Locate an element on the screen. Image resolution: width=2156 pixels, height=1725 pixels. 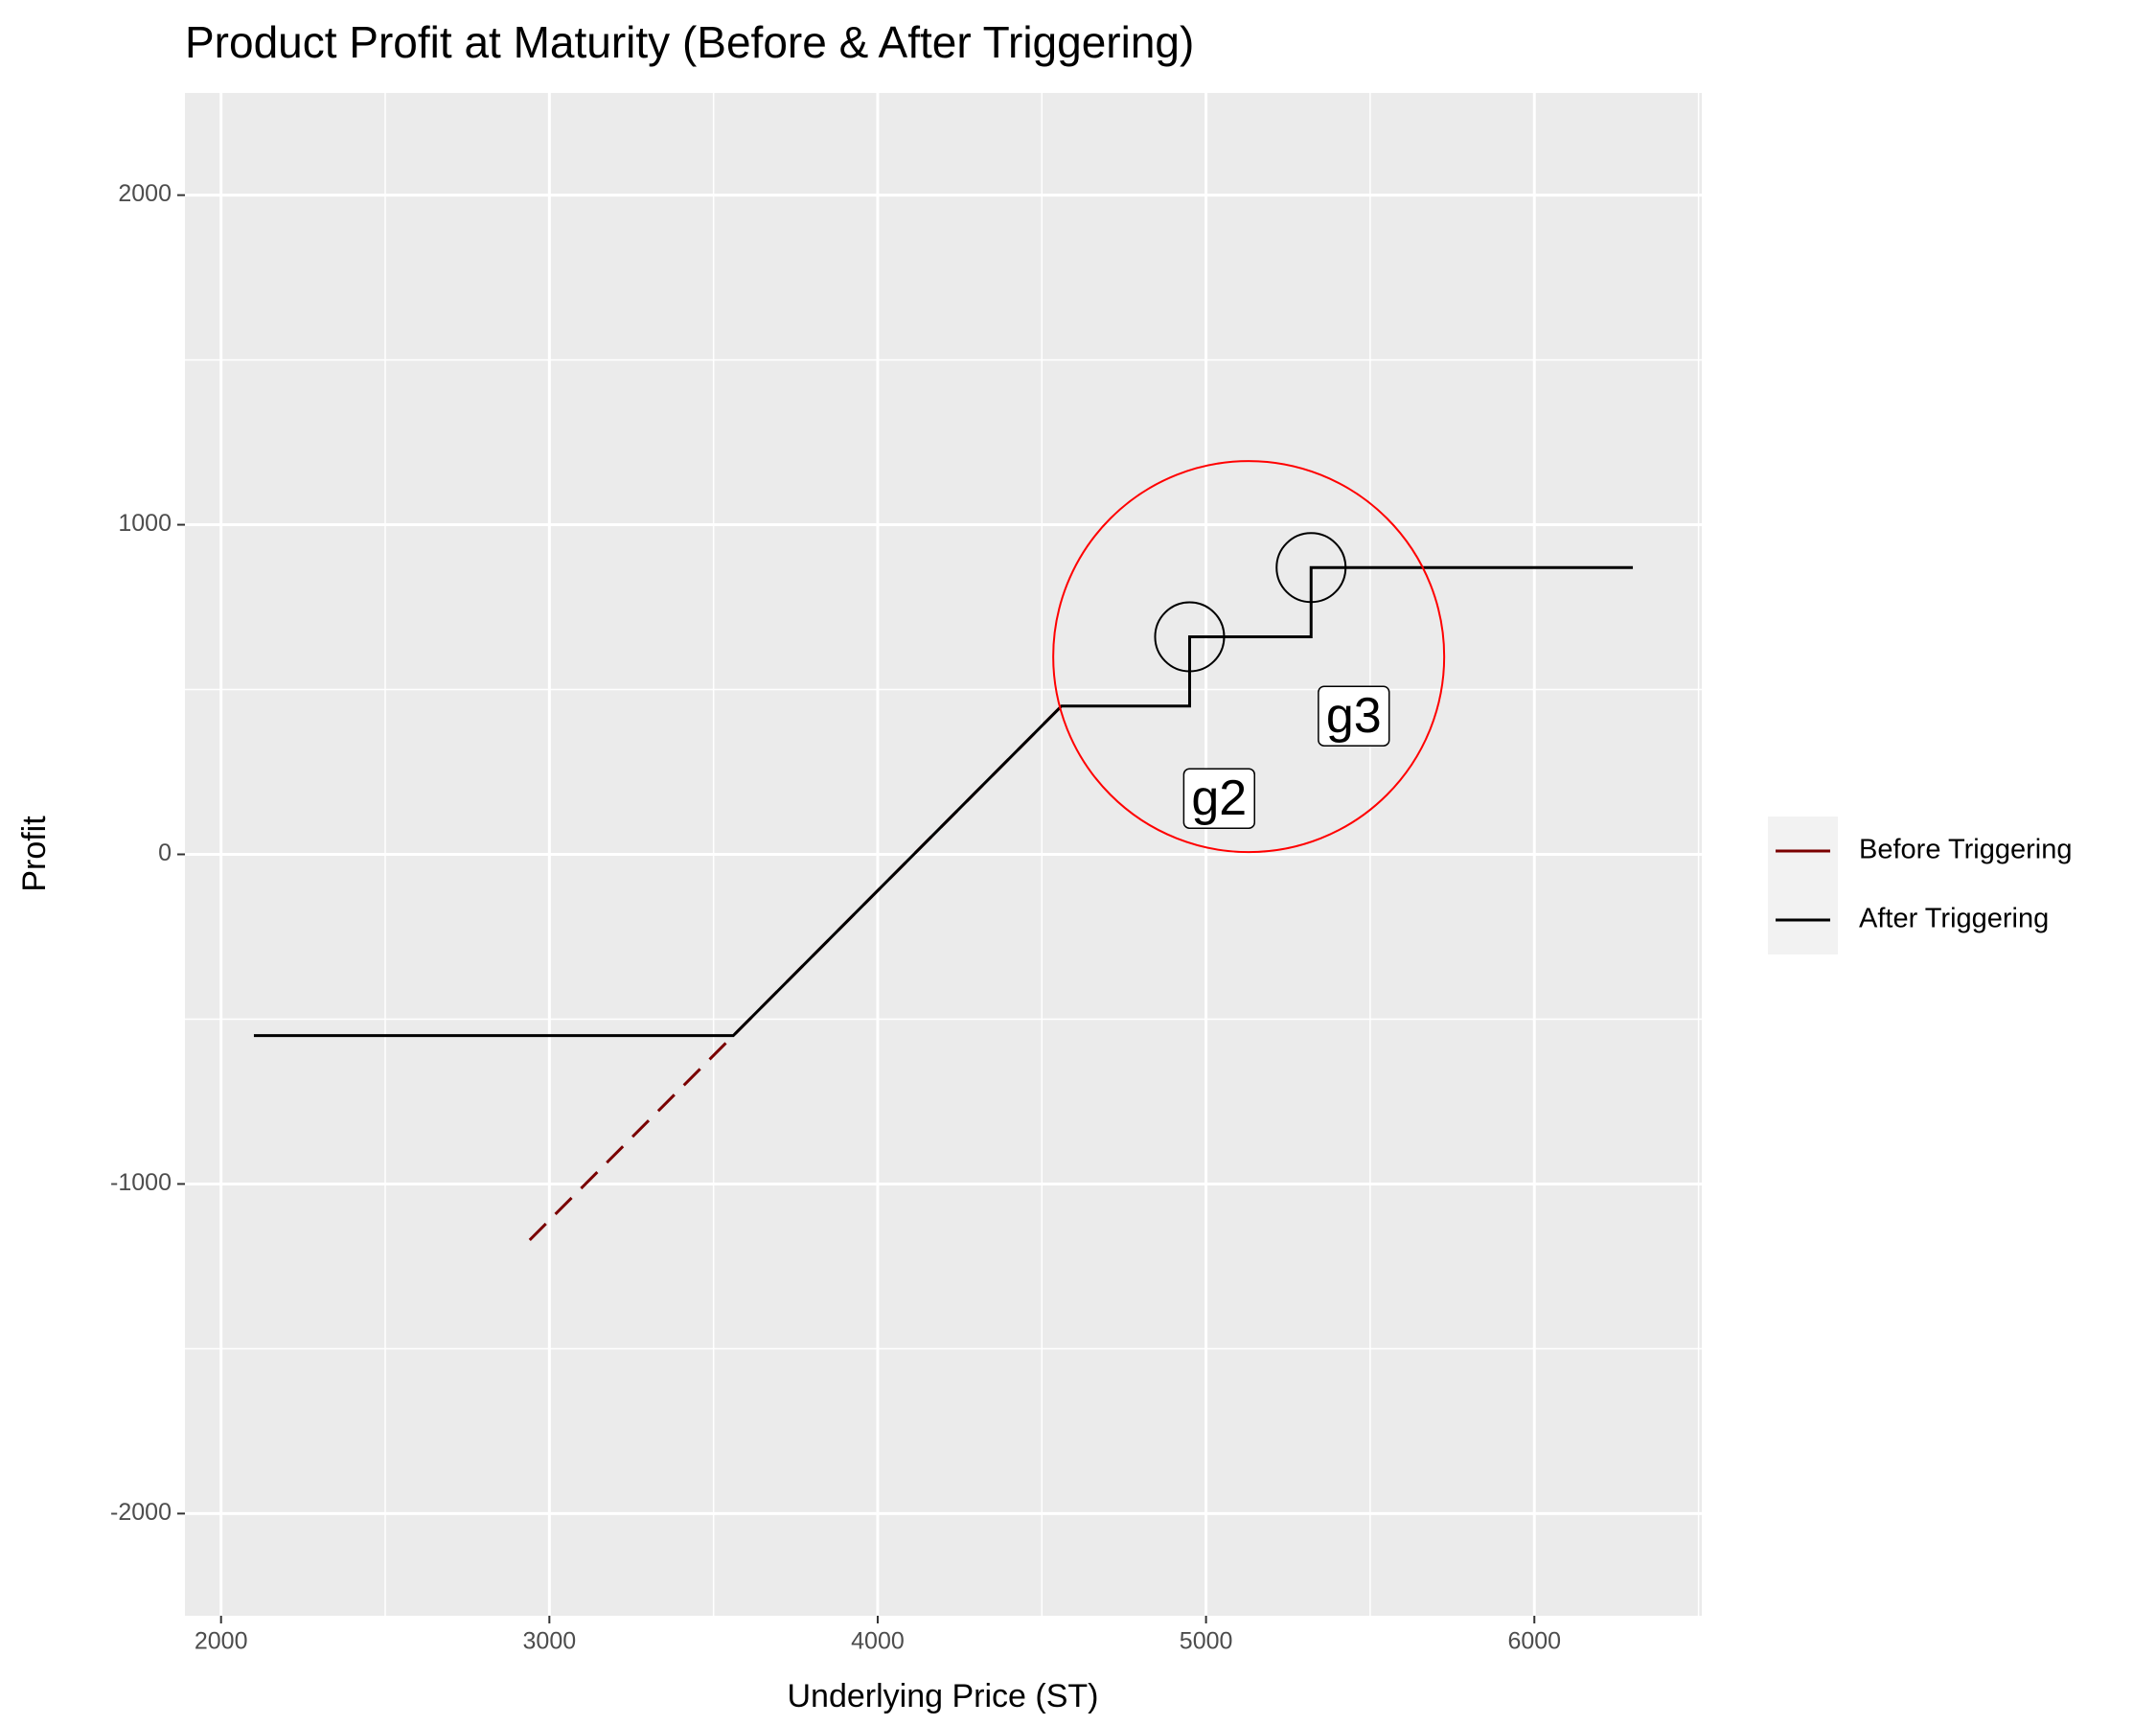
x-tick-label: 6000 is located at coordinates (1534, 1641).